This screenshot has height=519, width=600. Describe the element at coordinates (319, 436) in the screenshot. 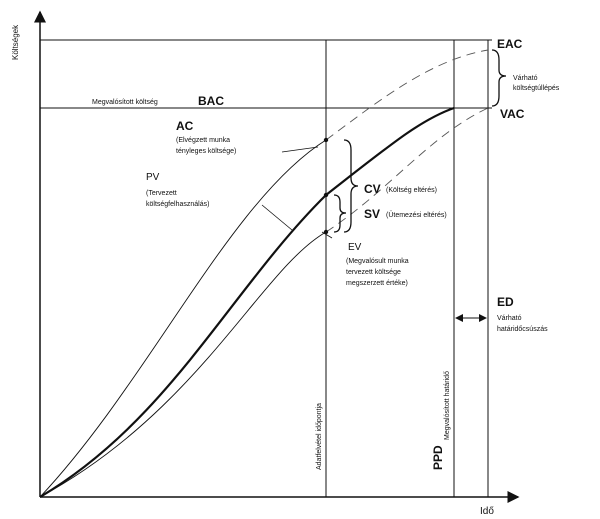

I see `report-date-label: Adatfelvétel időpontja` at that location.